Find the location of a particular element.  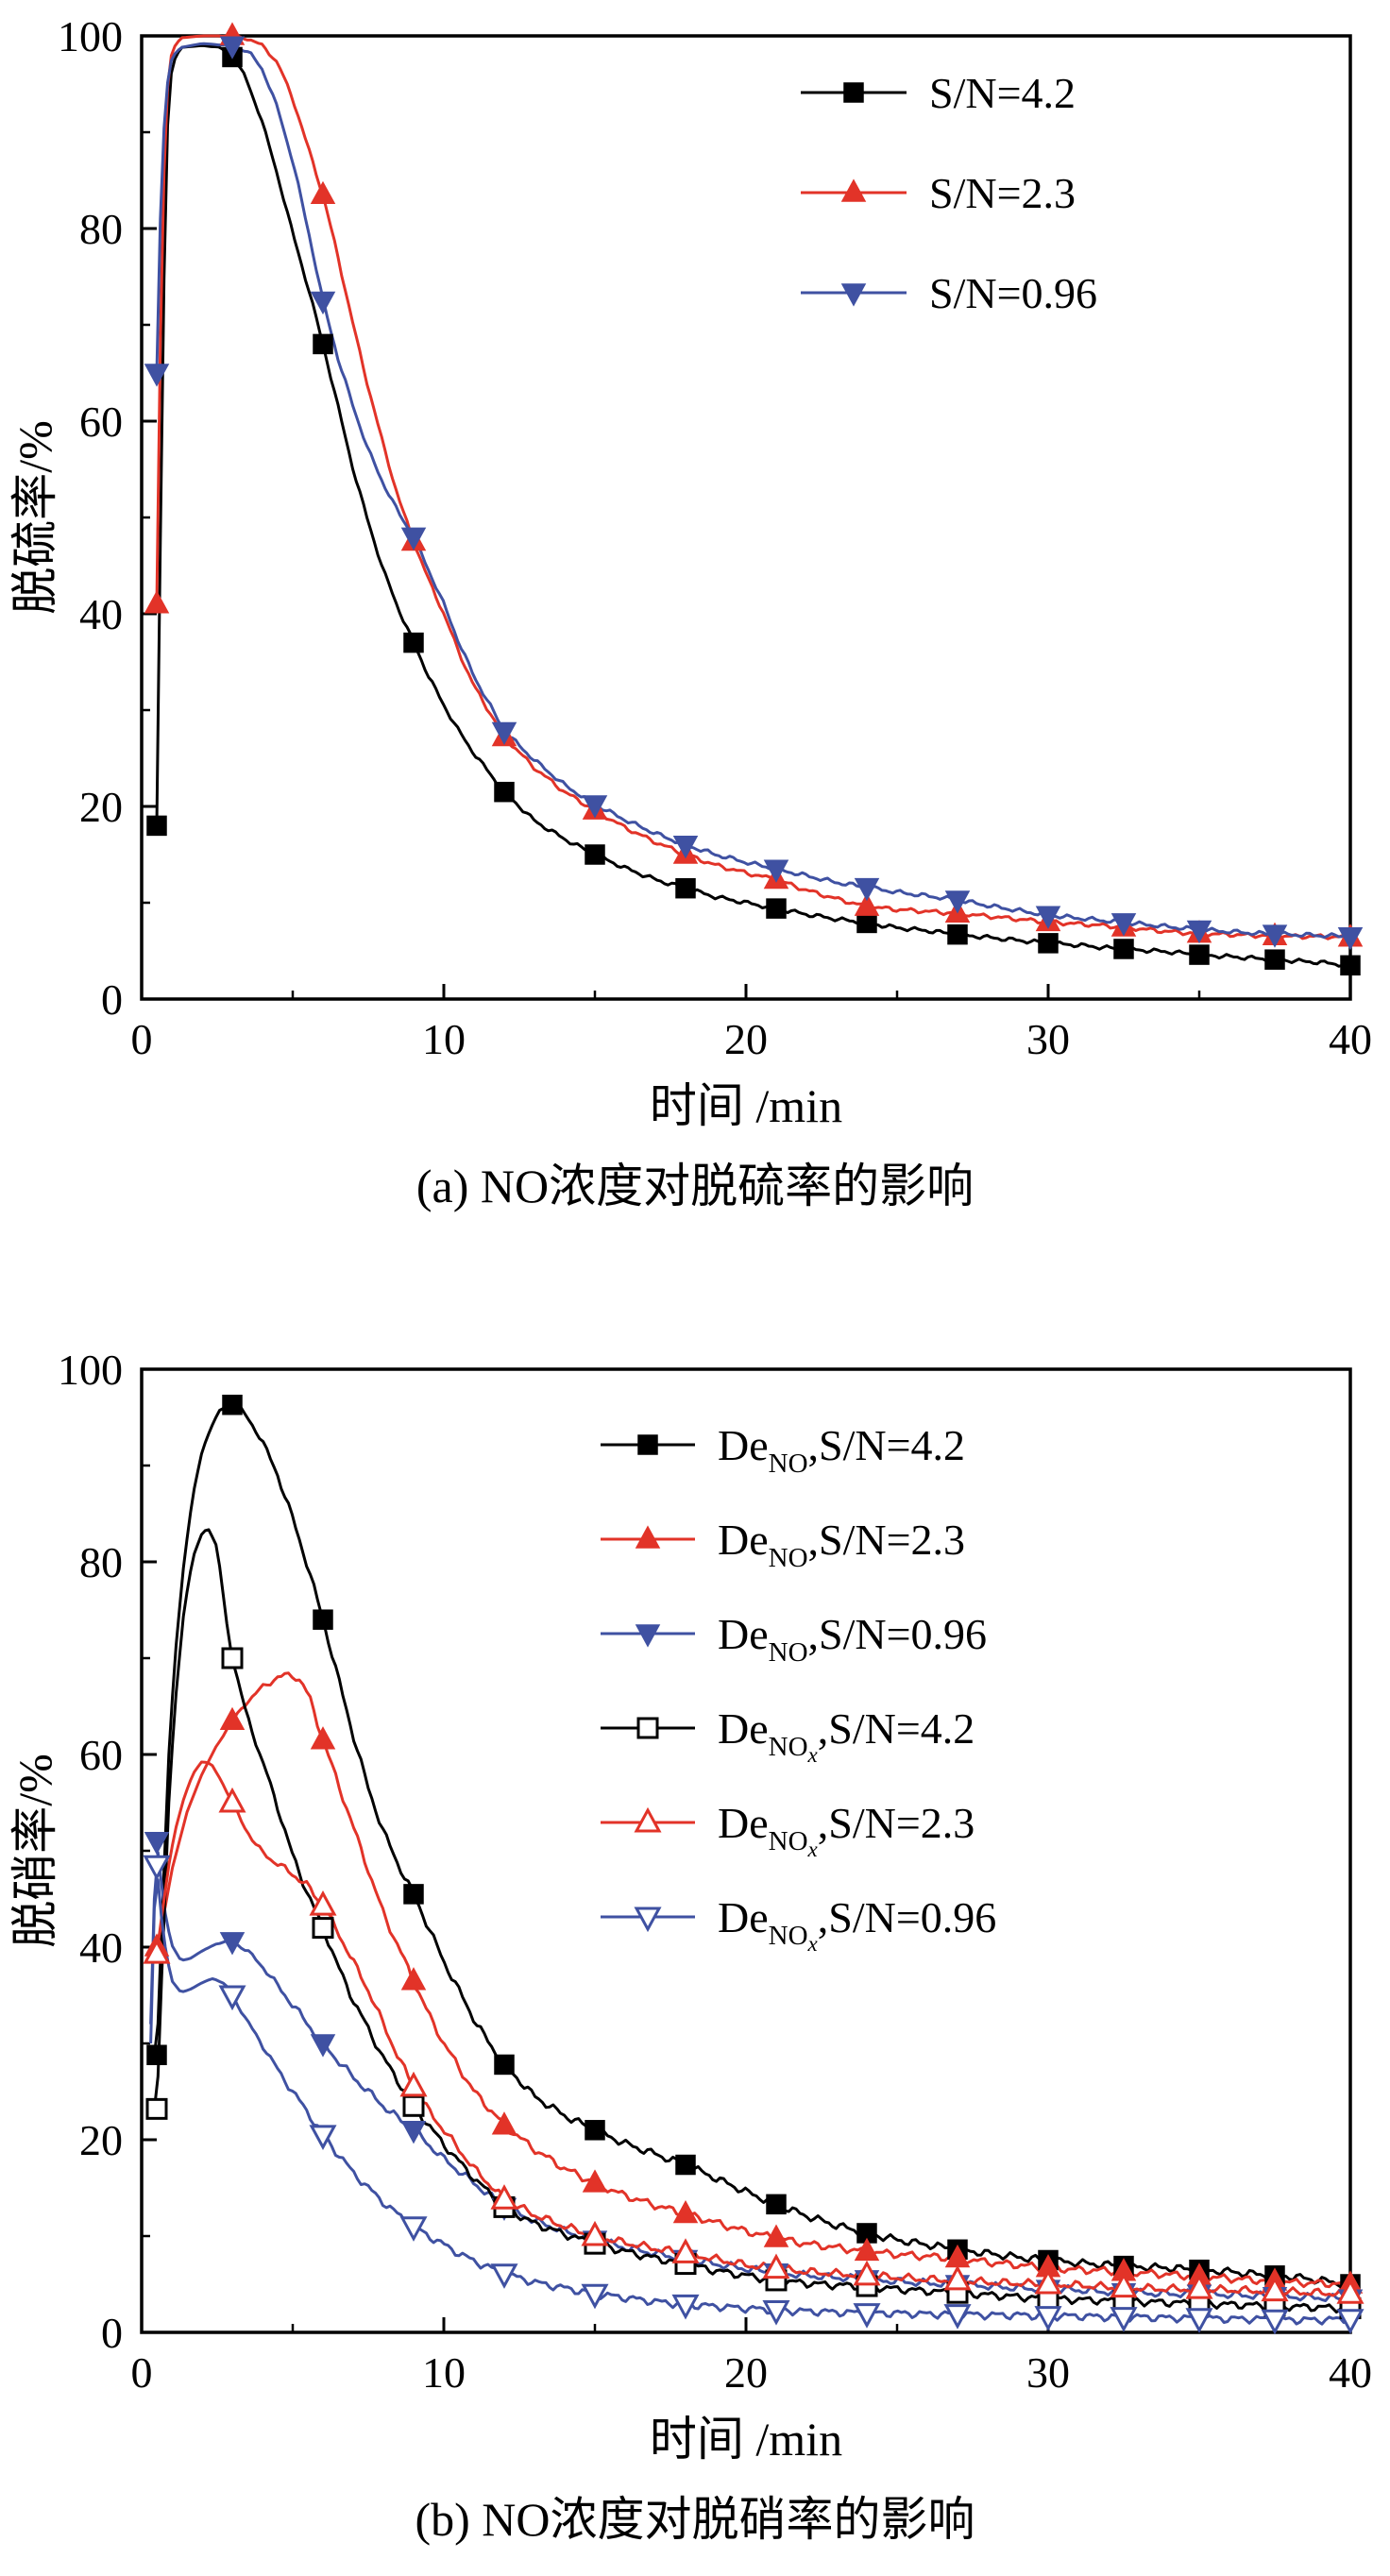

chart-a-caption: (a) NO浓度对脱硫率的影响 is located at coordinates (695, 1186).